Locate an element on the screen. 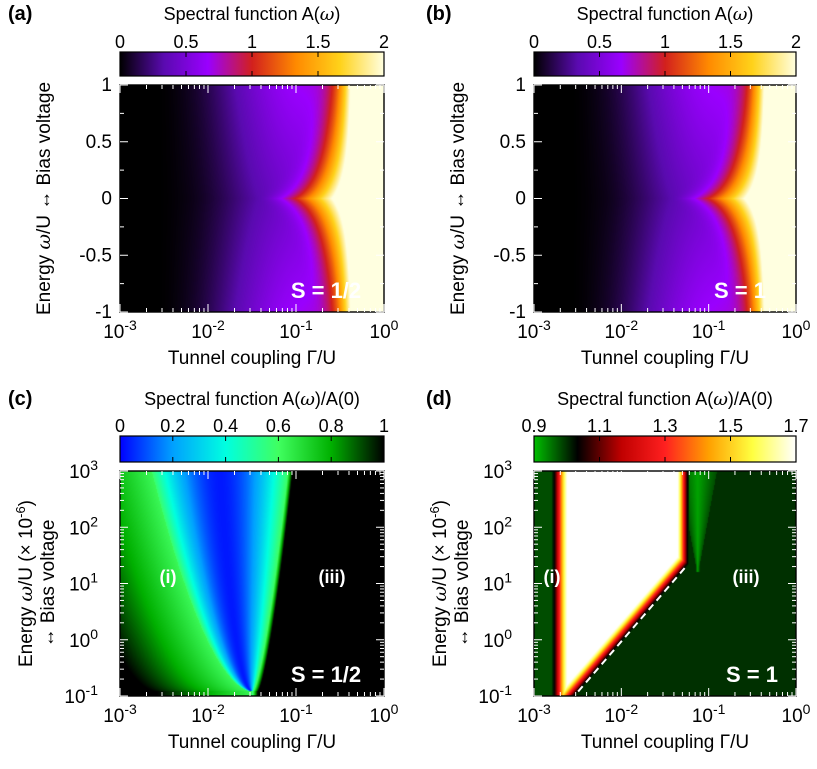  colorbar-tick-label: 0.9 is located at coordinates (533, 426).